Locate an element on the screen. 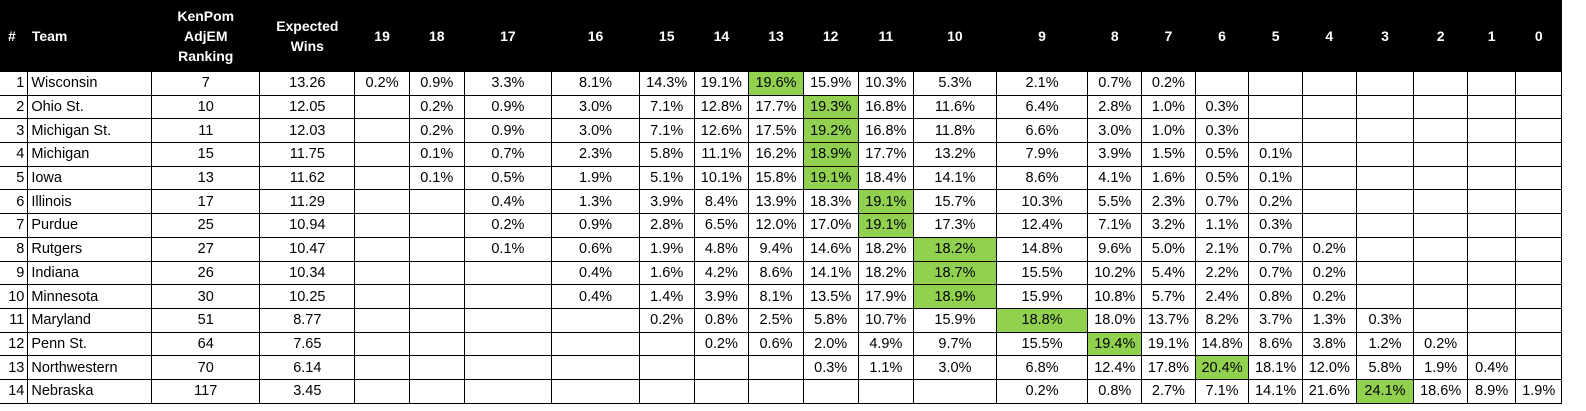  expected-wins: 10.94 is located at coordinates (307, 225).